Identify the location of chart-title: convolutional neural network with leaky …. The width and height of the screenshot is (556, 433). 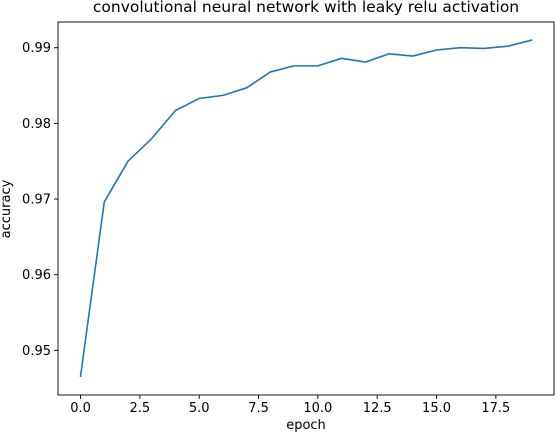
(306, 8).